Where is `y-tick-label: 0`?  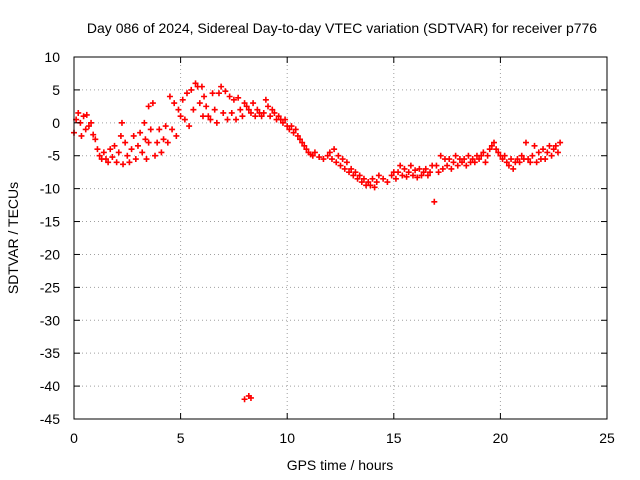 y-tick-label: 0 is located at coordinates (56, 123).